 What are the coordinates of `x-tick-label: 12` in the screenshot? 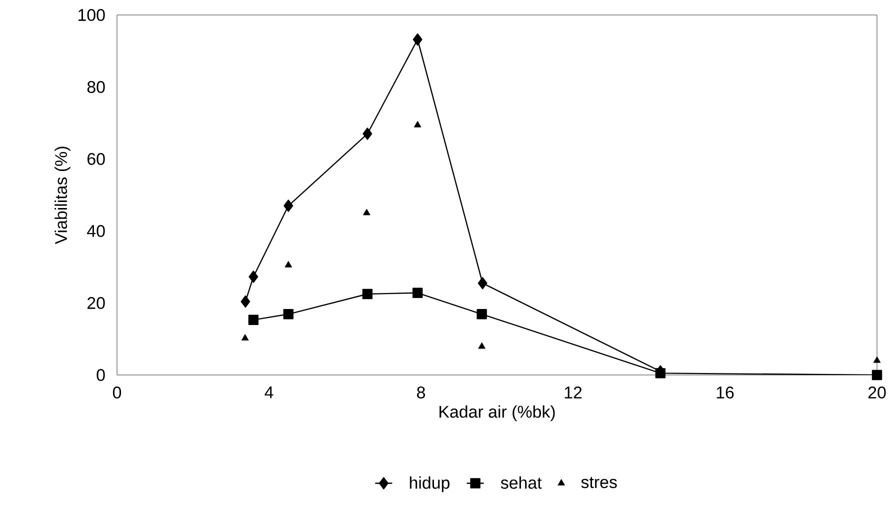 It's located at (573, 392).